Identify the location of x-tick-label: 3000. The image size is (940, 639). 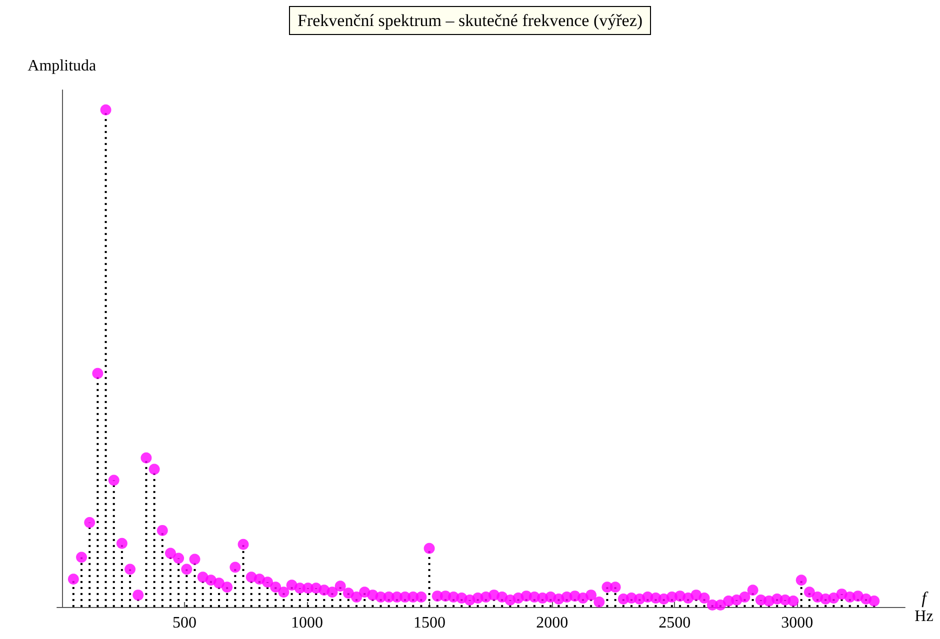
(797, 623).